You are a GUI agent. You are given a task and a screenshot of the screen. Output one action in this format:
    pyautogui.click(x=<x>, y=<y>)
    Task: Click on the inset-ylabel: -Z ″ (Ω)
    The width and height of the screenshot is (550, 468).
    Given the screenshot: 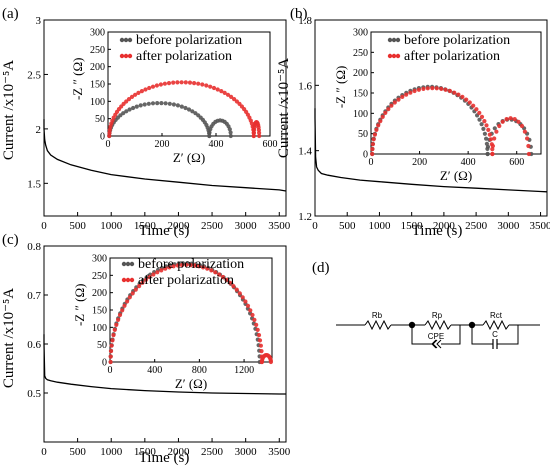 What is the action you would take?
    pyautogui.click(x=340, y=87)
    